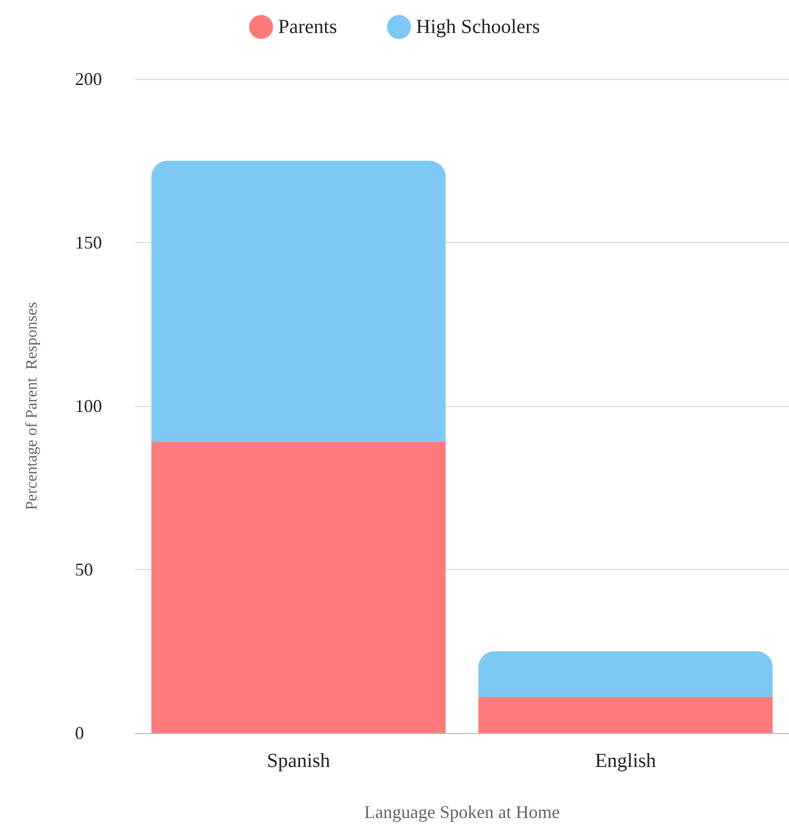  I want to click on x-tick-label: English, so click(625, 761).